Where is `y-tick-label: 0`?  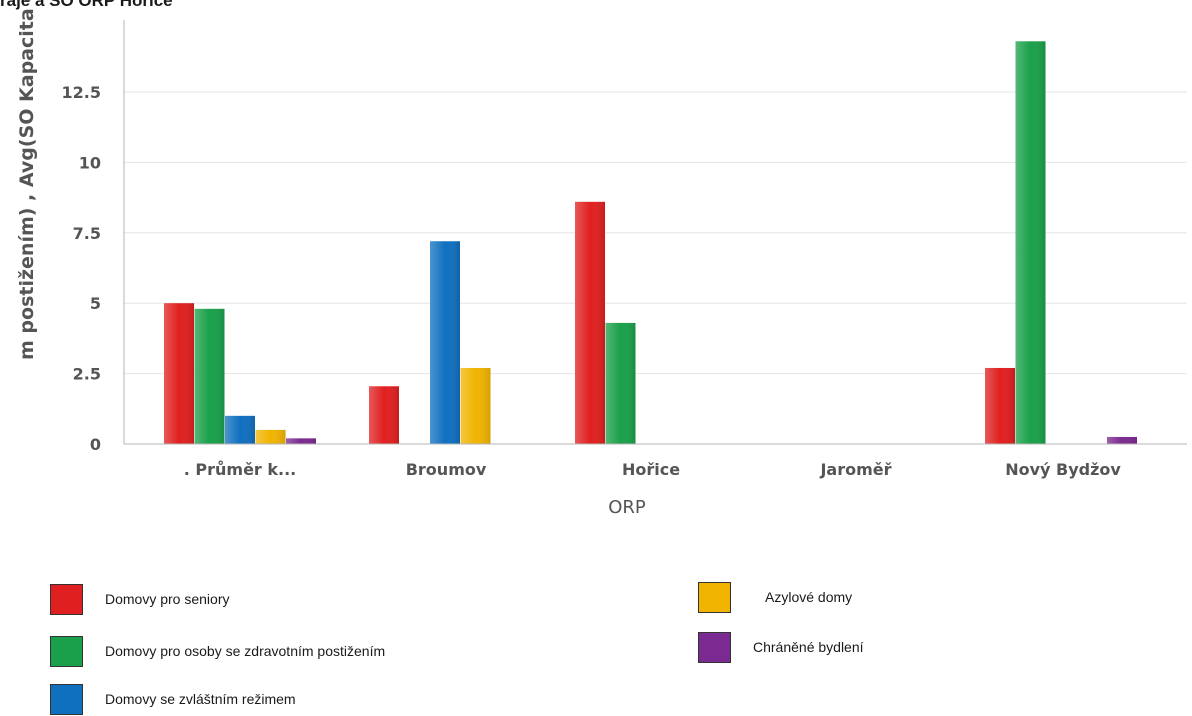
y-tick-label: 0 is located at coordinates (95, 444).